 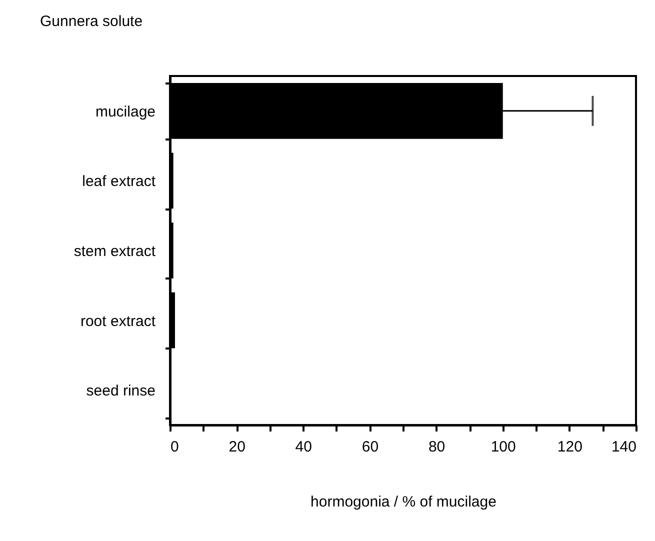 What do you see at coordinates (623, 447) in the screenshot?
I see `x-tick-label: 140` at bounding box center [623, 447].